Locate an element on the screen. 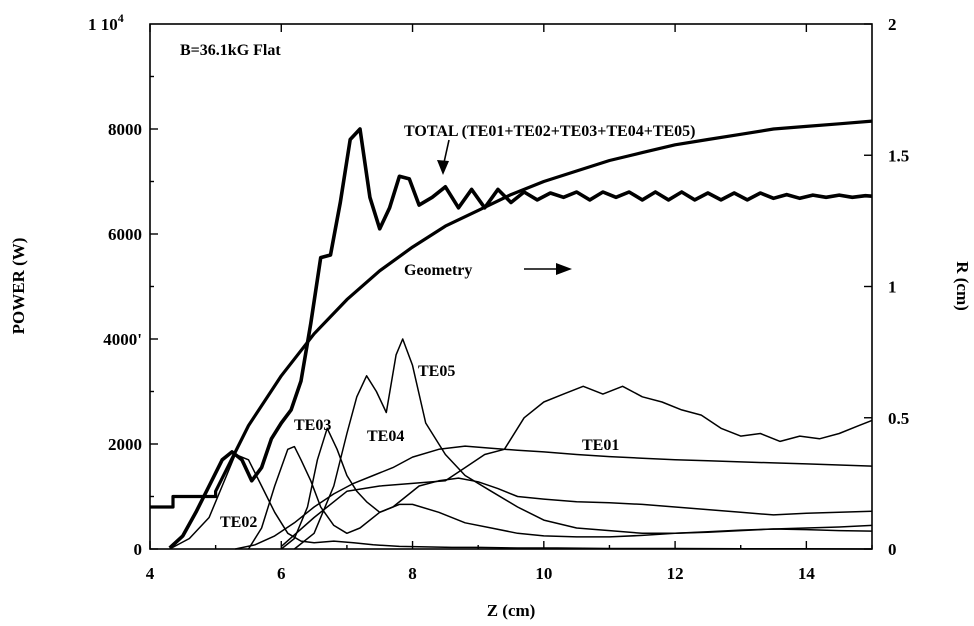 Image resolution: width=974 pixels, height=626 pixels. y2-tick-label: 1 is located at coordinates (892, 287).